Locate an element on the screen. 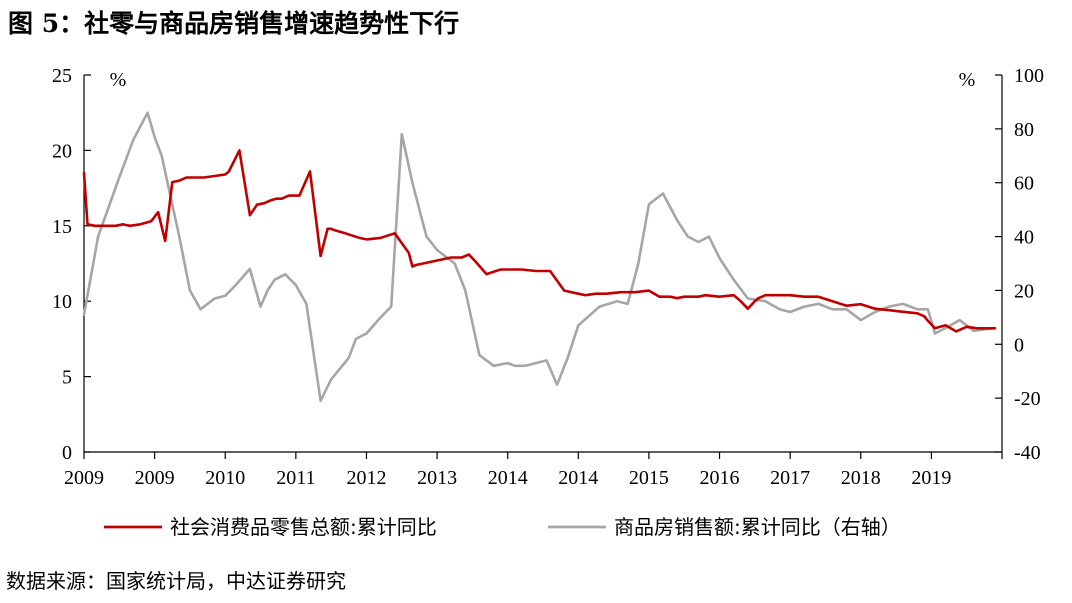 The height and width of the screenshot is (603, 1072). right-tick-label: -20 is located at coordinates (1027, 399).